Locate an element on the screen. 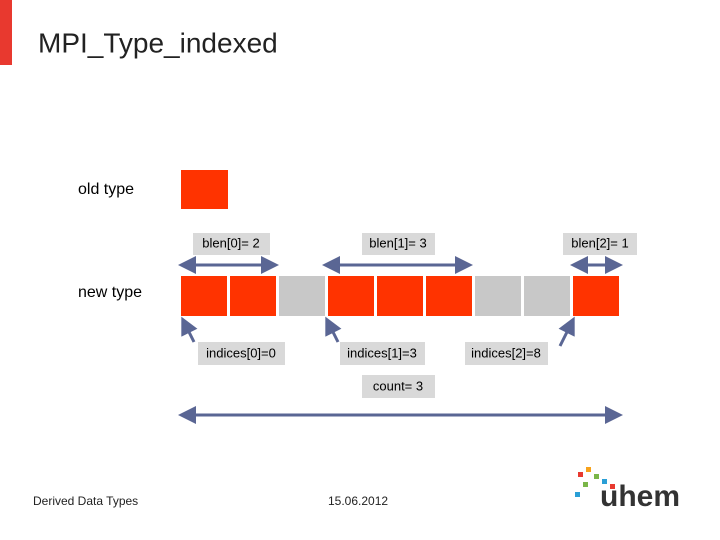 The width and height of the screenshot is (720, 540). blen-label: blen[2]= 1 is located at coordinates (599, 242).